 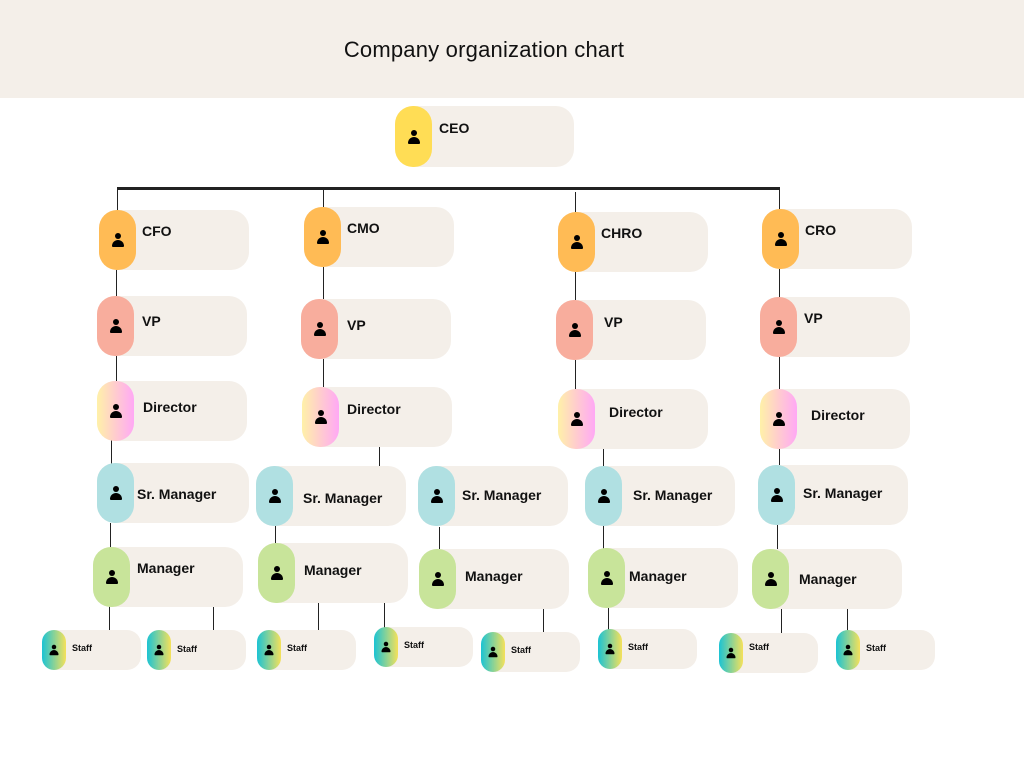 What do you see at coordinates (837, 239) in the screenshot?
I see `node-cro: CRO` at bounding box center [837, 239].